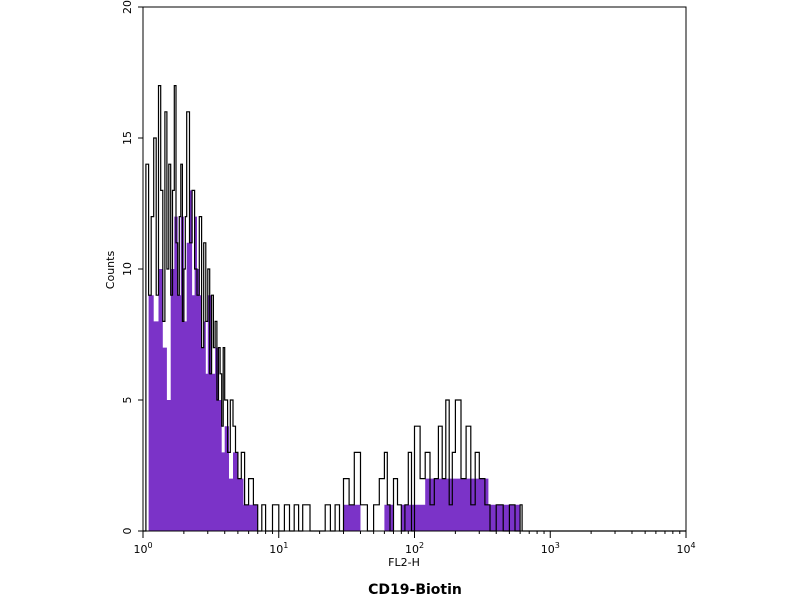 The width and height of the screenshot is (800, 600). I want to click on y-tick-label: 10, so click(127, 269).